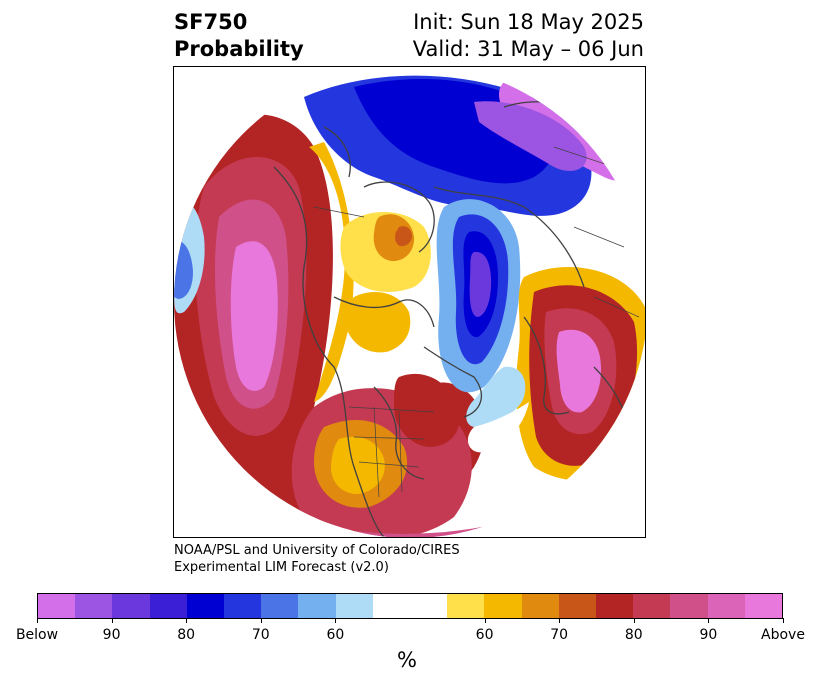 The image size is (819, 686). What do you see at coordinates (281, 567) in the screenshot?
I see `credit-line-2: Experimental LIM Forecast (v2.0)` at bounding box center [281, 567].